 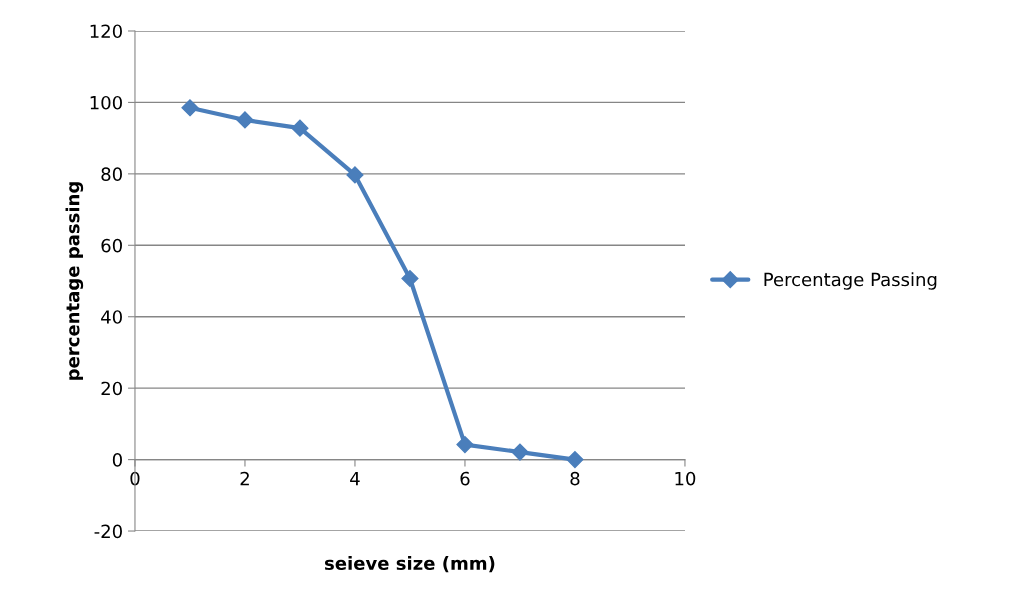 What do you see at coordinates (575, 478) in the screenshot?
I see `x-tick-label: 8` at bounding box center [575, 478].